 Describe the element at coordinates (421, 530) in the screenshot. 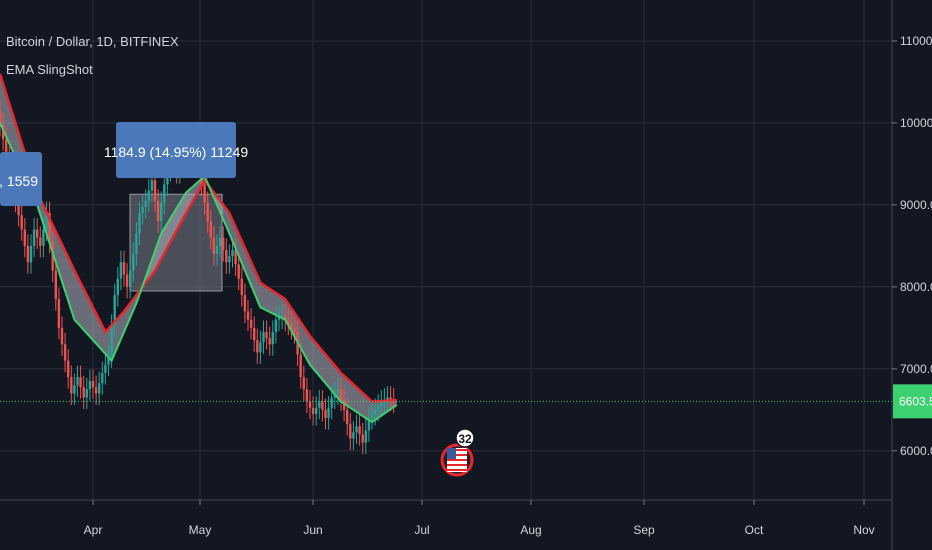

I see `time-tick-label: Jul` at that location.